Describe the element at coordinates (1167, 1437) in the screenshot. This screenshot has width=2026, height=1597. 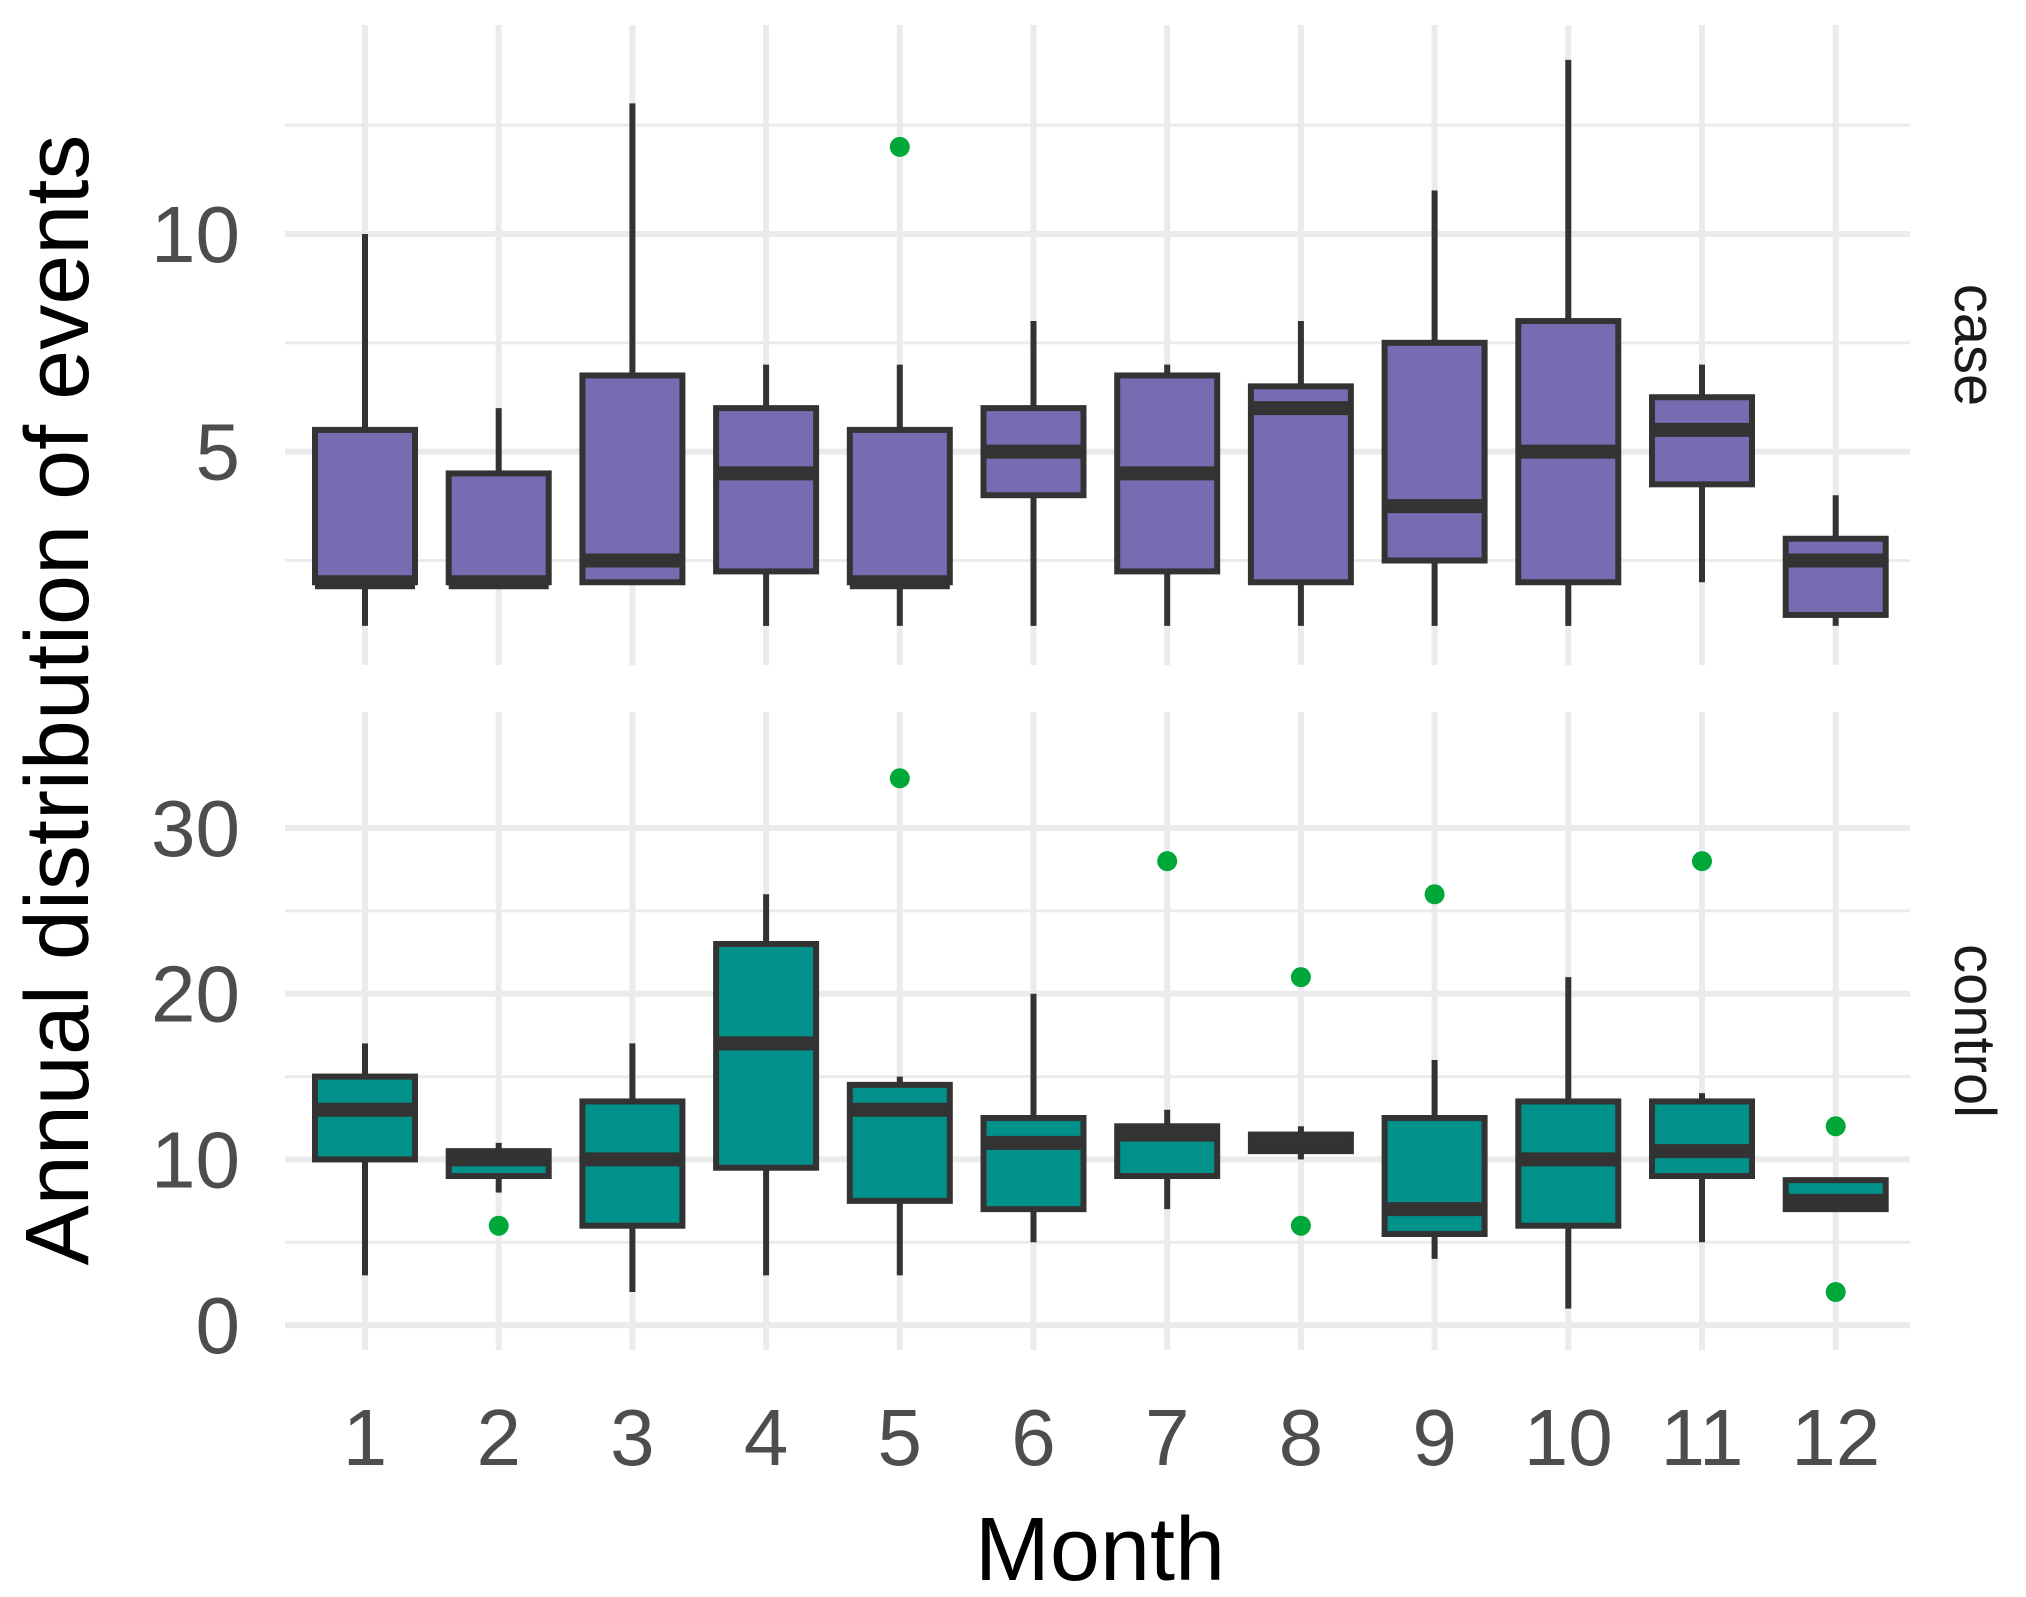
I see `x-tick-label: 7` at that location.